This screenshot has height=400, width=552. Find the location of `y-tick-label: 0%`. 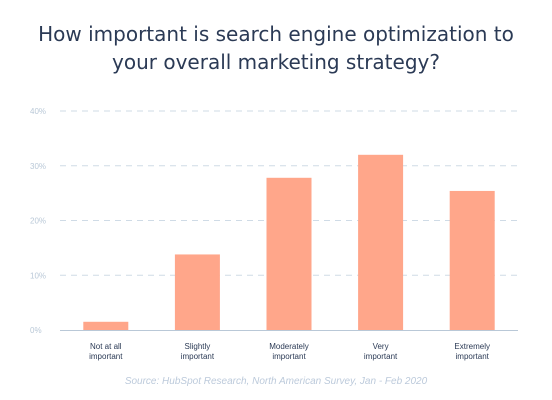

y-tick-label: 0% is located at coordinates (36, 330).